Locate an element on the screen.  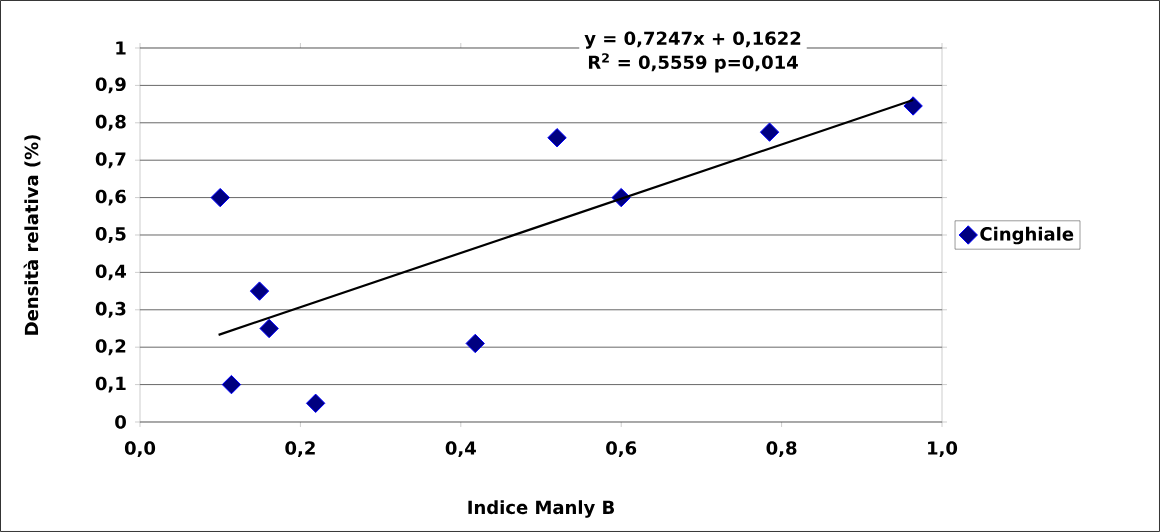
y-tick-label: 0,9 is located at coordinates (110, 85).